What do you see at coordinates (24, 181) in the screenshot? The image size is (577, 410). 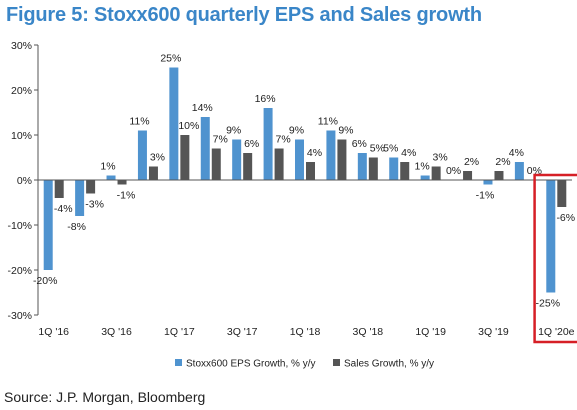 I see `y-tick-label: 0%` at bounding box center [24, 181].